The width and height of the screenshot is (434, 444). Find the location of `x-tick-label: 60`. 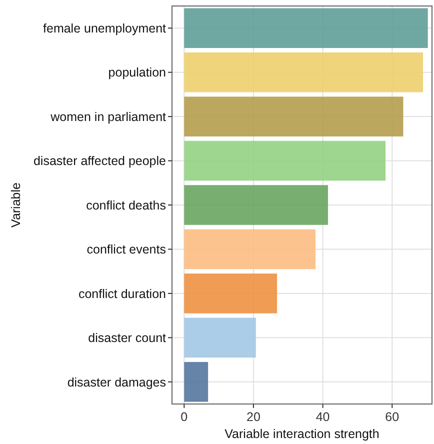

x-tick-label: 60 is located at coordinates (392, 417).